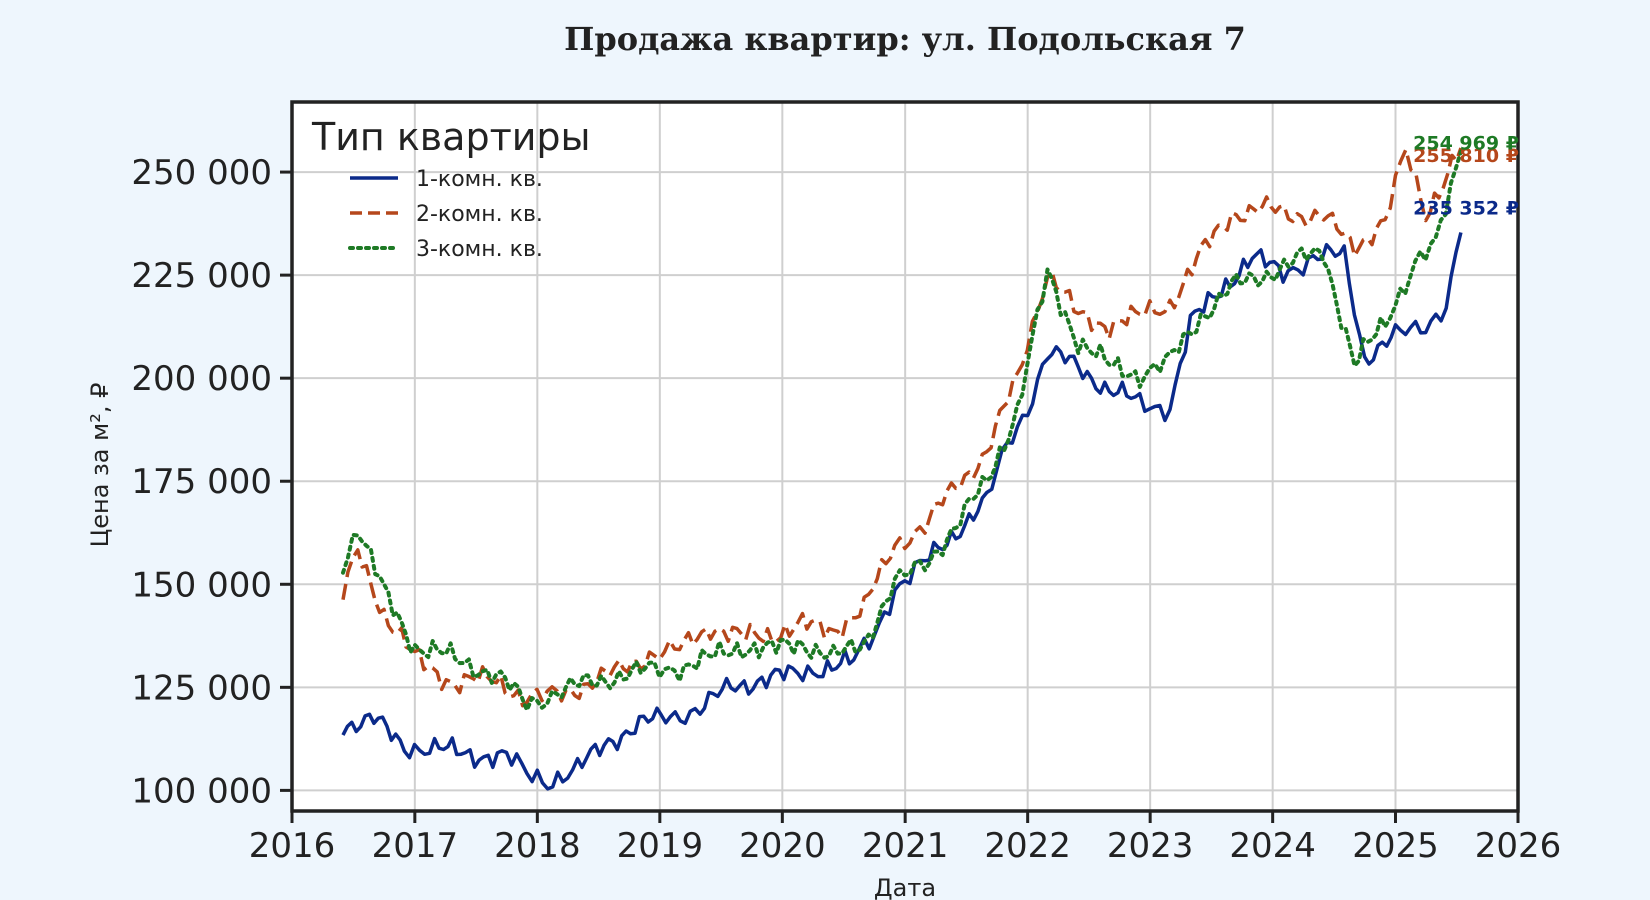 Image resolution: width=1650 pixels, height=900 pixels. I want to click on y-tick-label: 225 000, so click(201, 276).